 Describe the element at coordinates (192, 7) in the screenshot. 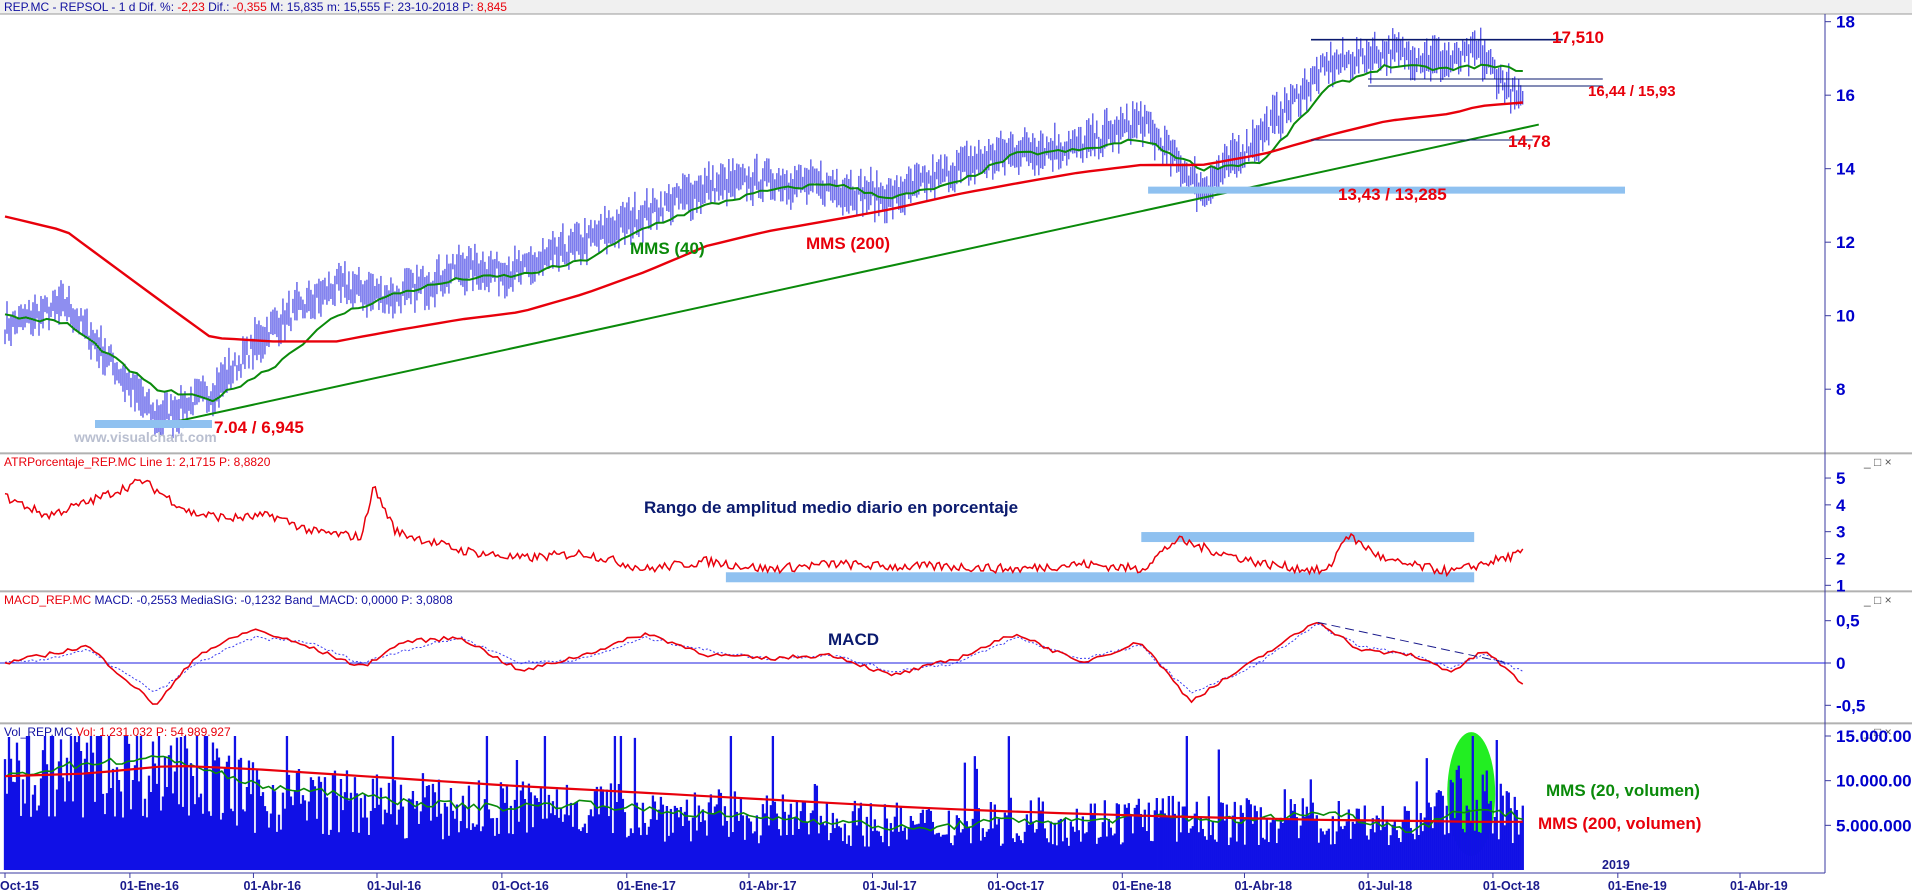

I see `hdr-dif-pct: -2,23` at that location.